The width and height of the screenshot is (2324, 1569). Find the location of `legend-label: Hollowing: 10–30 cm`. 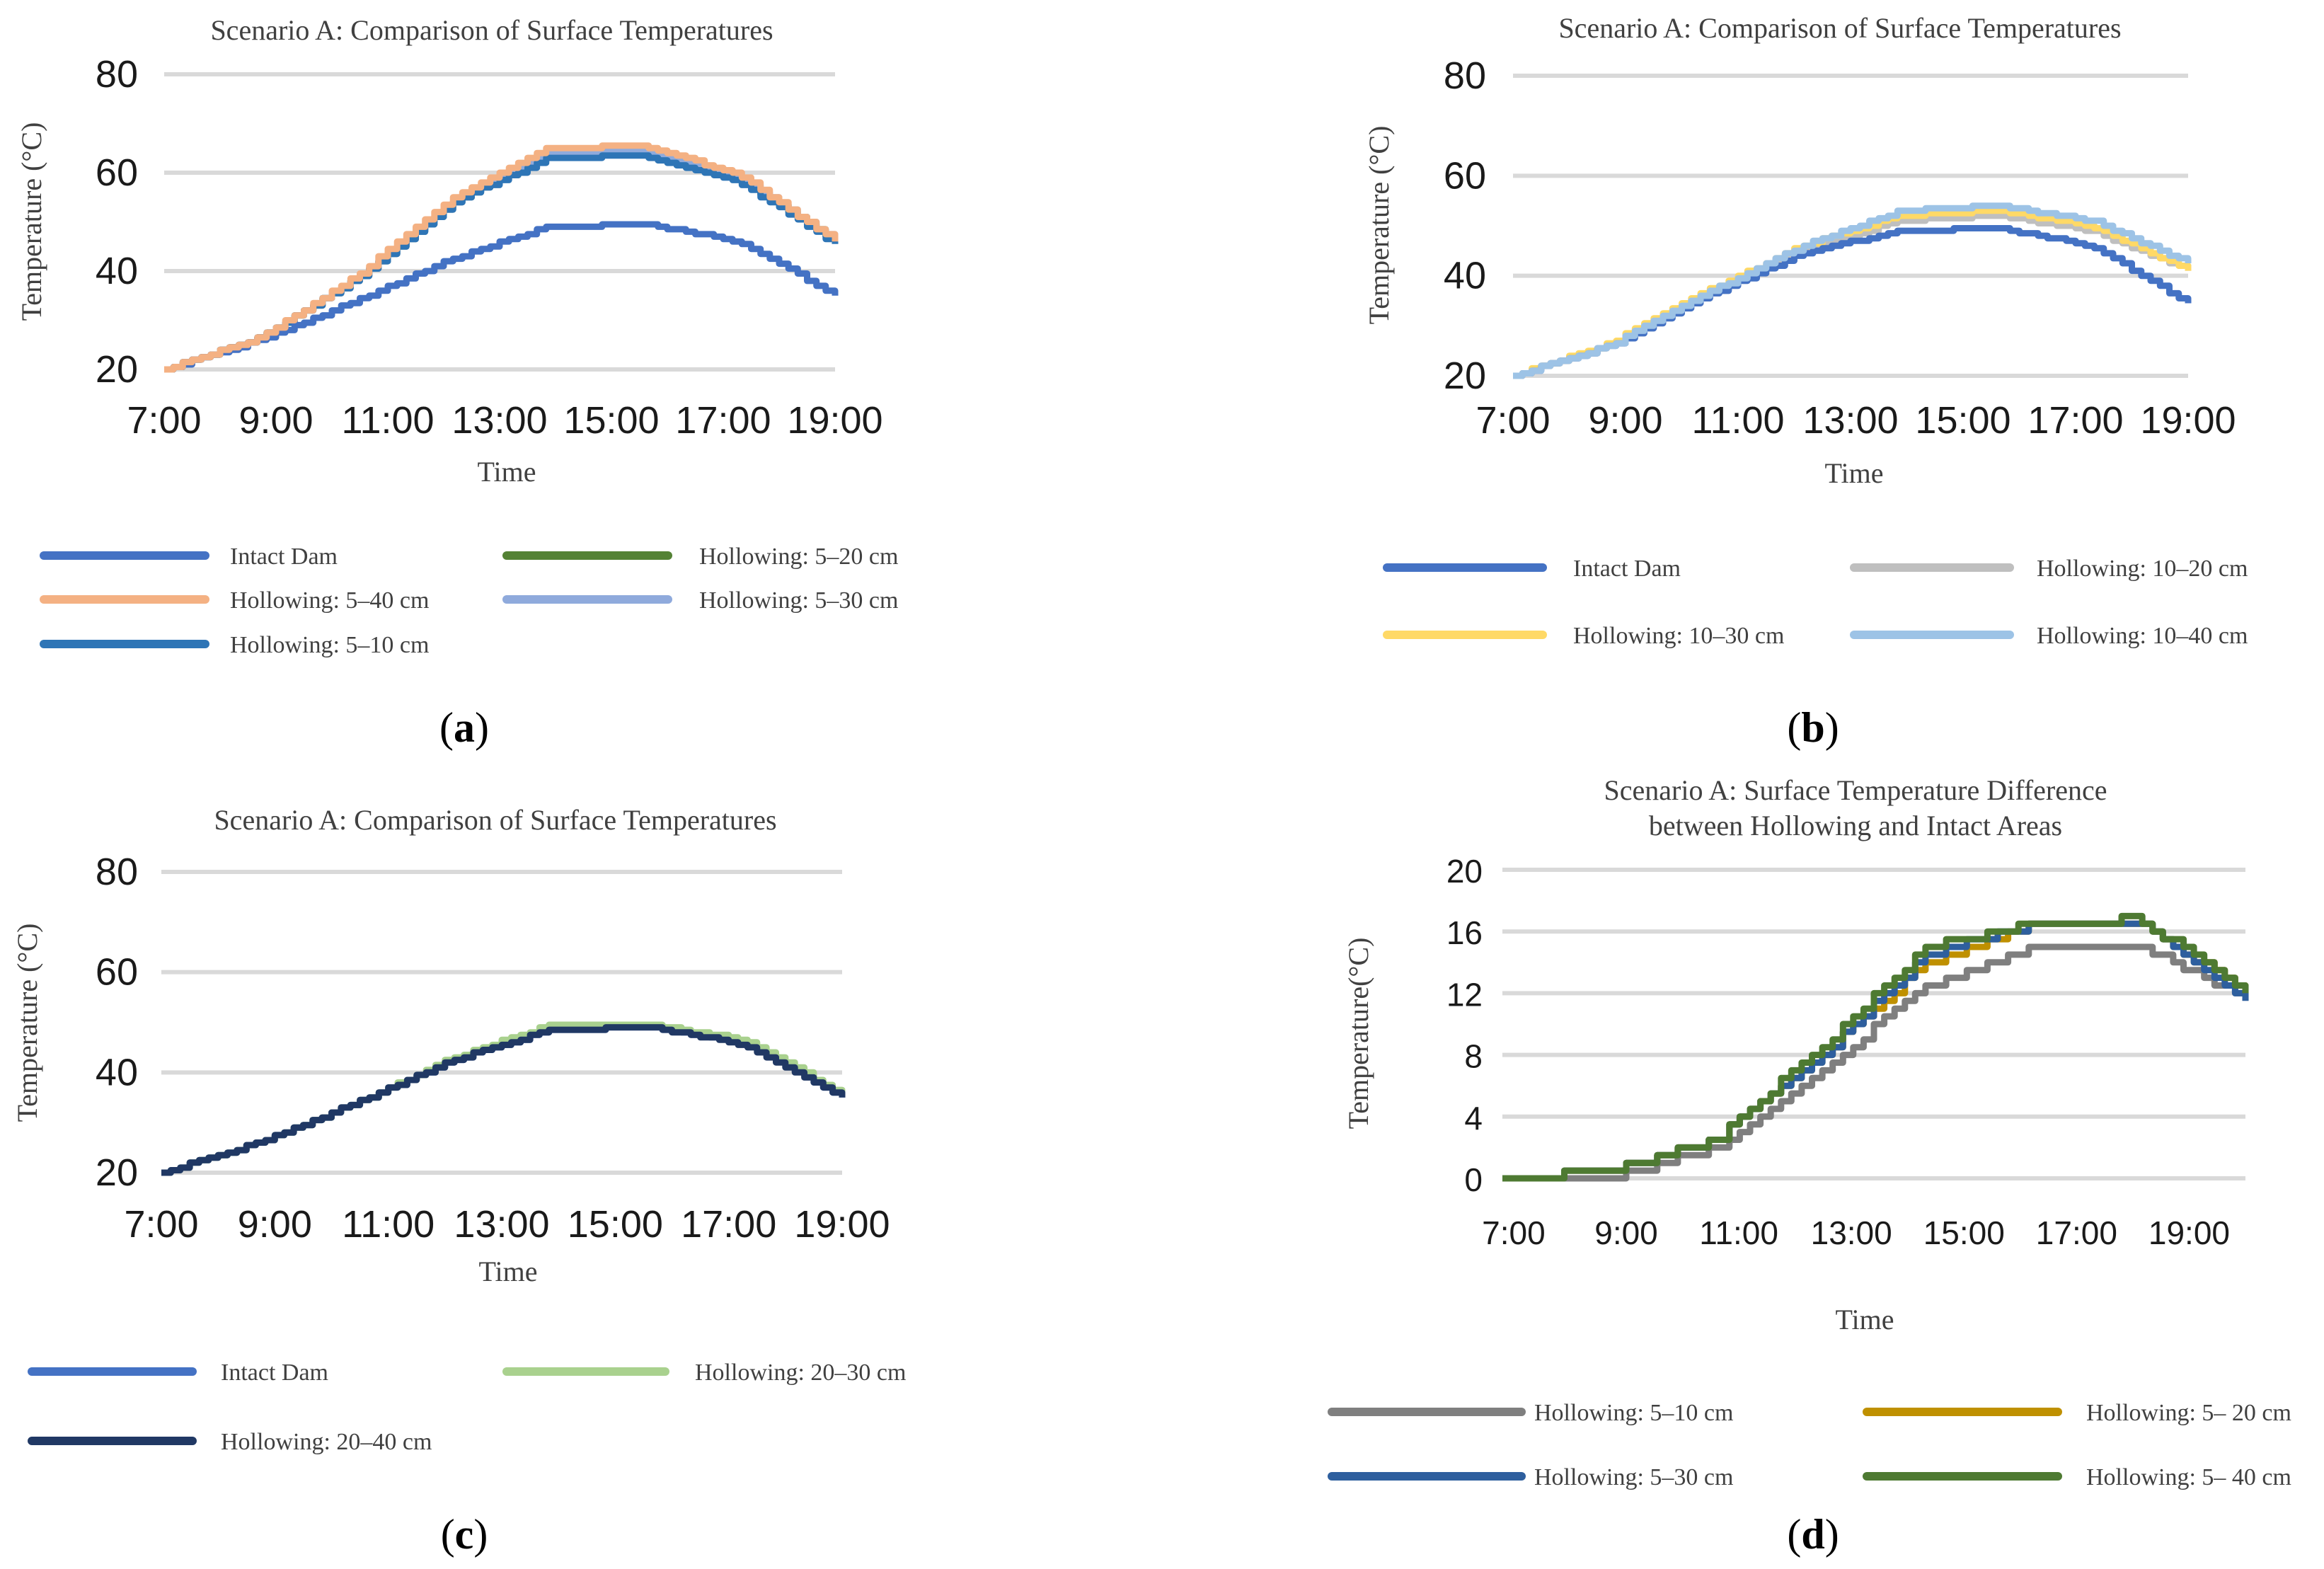

legend-label: Hollowing: 10–30 cm is located at coordinates (1678, 636).